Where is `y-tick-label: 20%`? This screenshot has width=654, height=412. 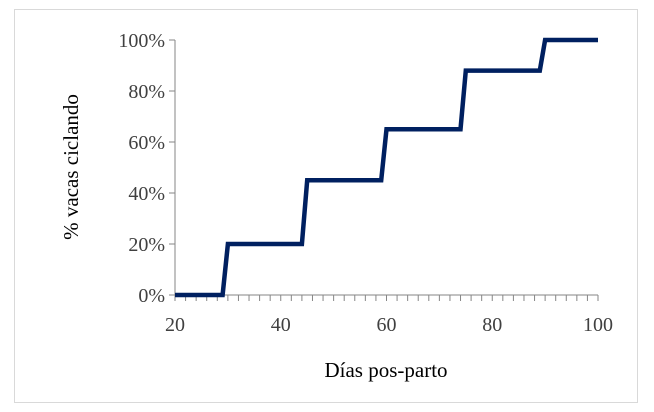
y-tick-label: 20% is located at coordinates (146, 245).